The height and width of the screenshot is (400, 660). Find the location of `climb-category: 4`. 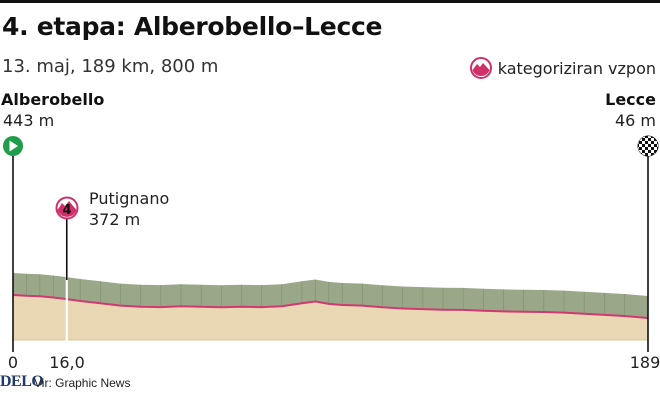

climb-category: 4 is located at coordinates (66, 210).